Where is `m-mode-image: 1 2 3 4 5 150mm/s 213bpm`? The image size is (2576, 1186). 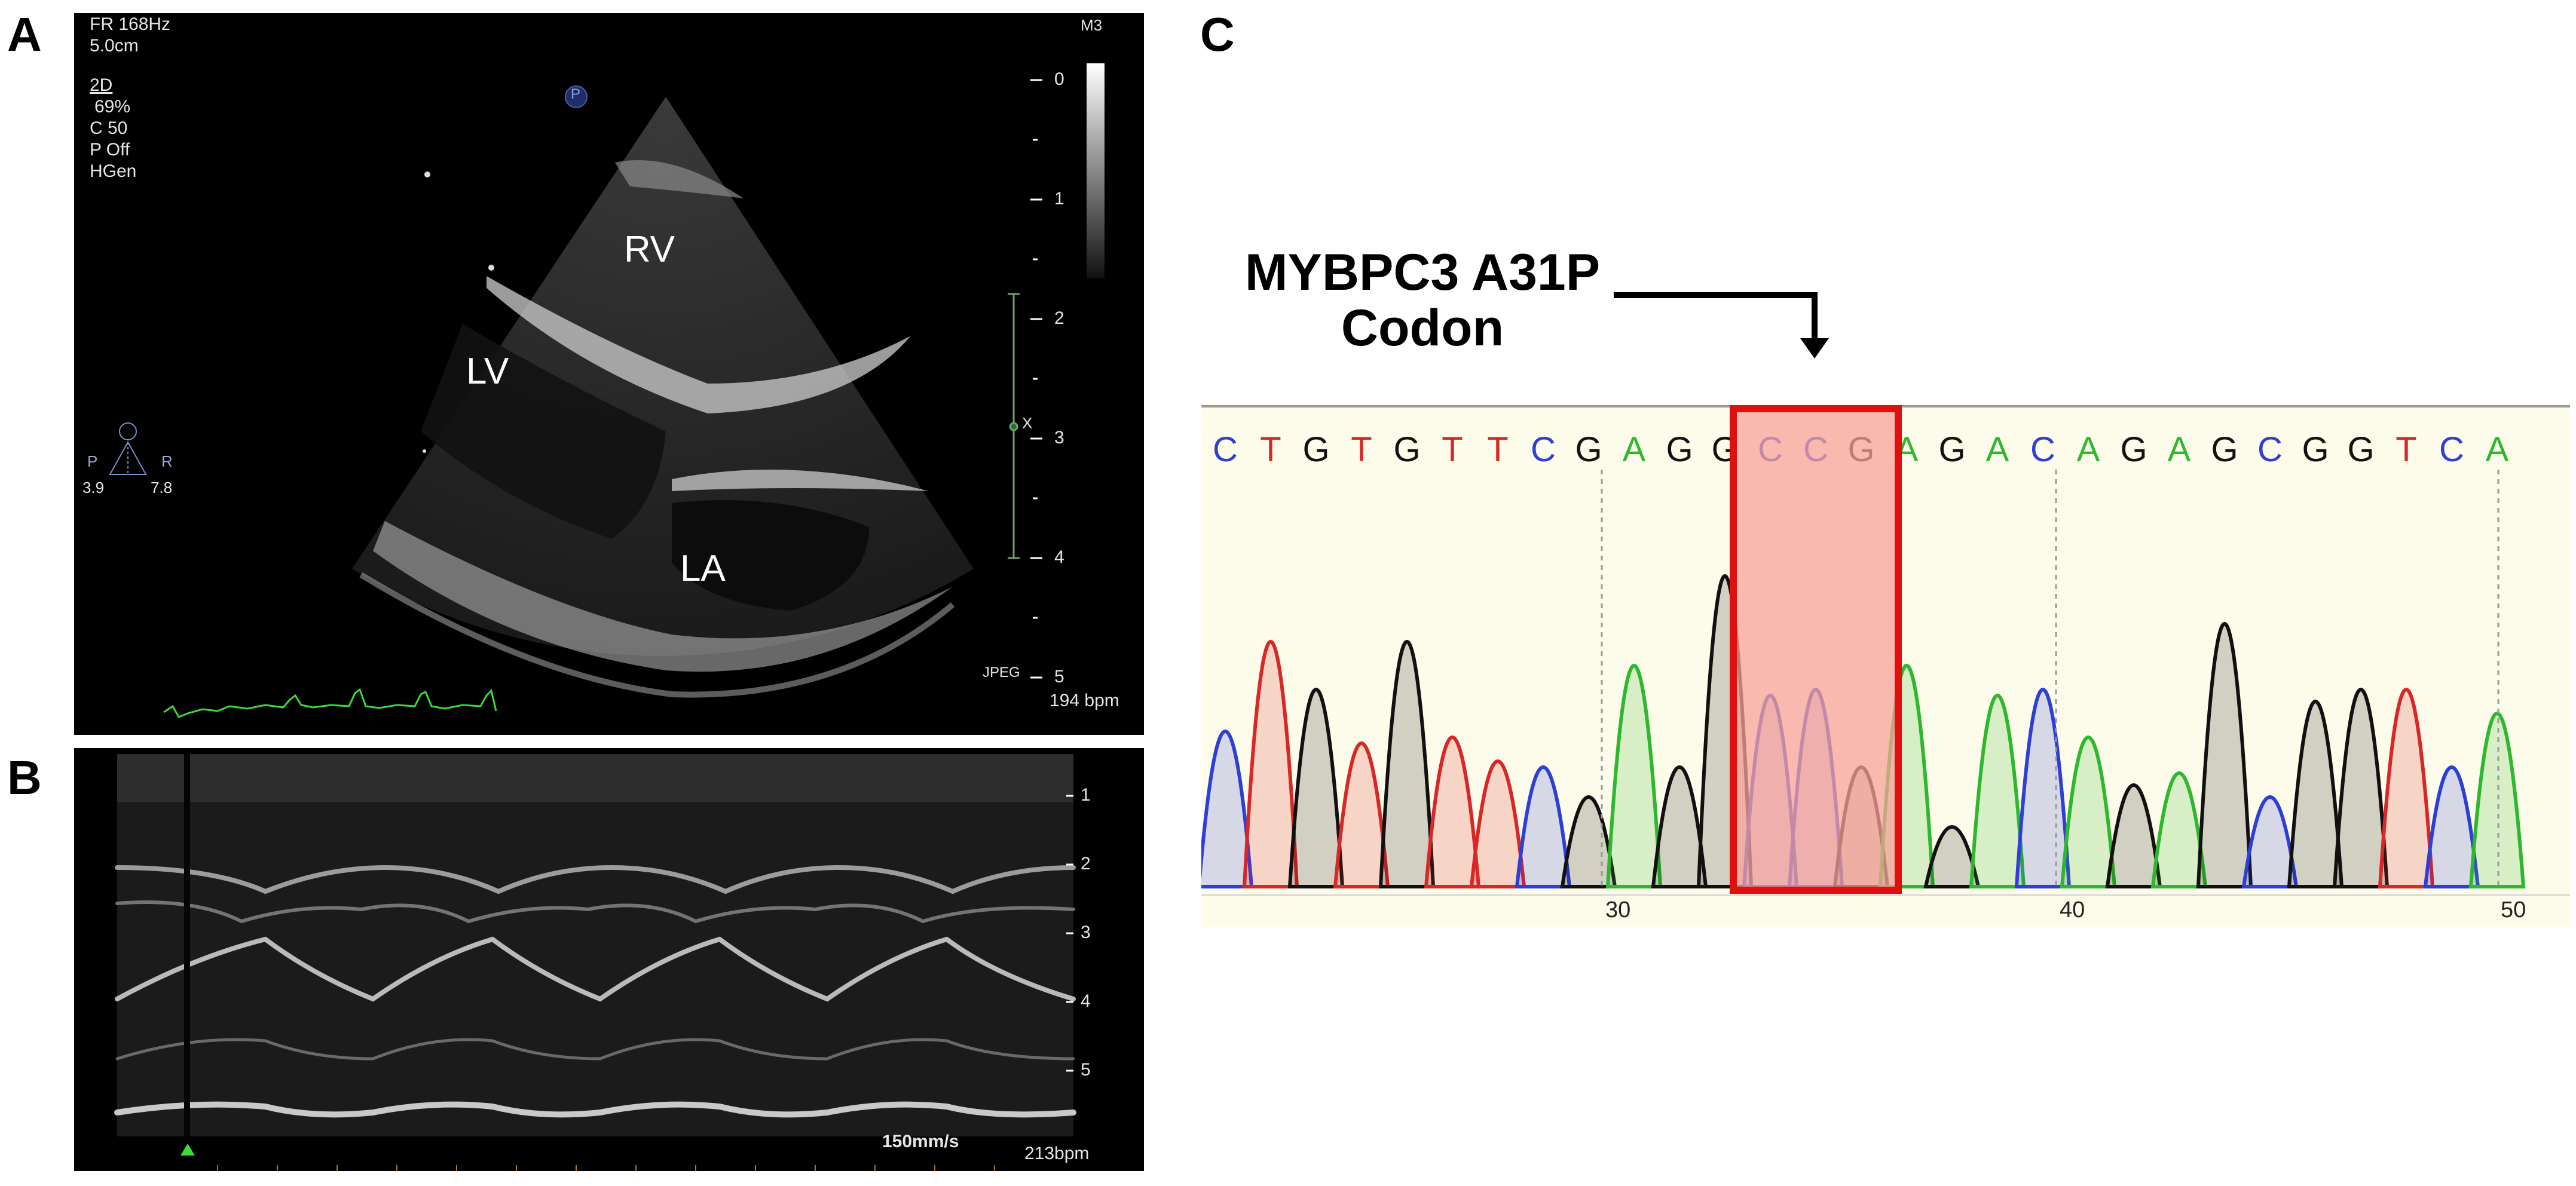
m-mode-image: 1 2 3 4 5 150mm/s 213bpm is located at coordinates (609, 960).